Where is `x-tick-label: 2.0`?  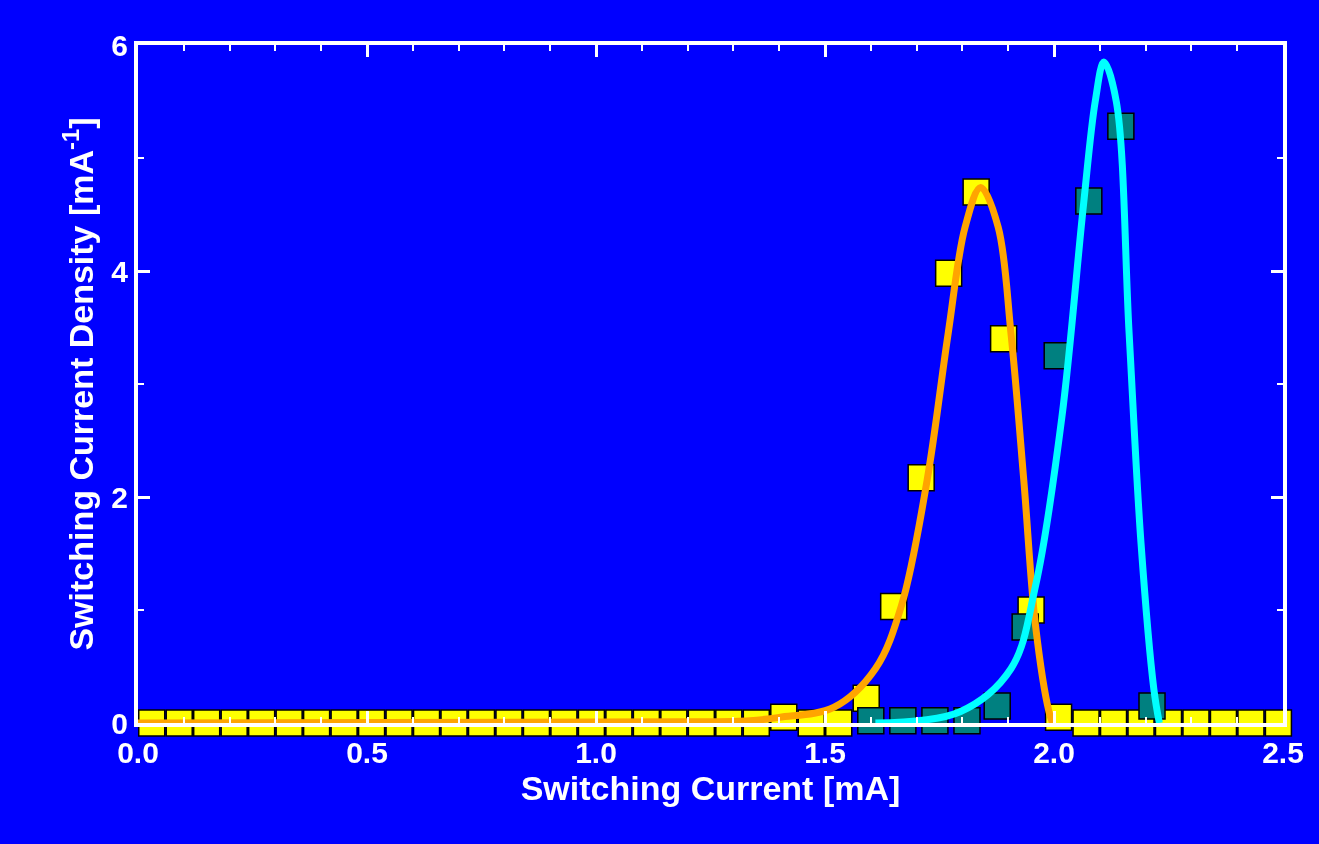
x-tick-label: 2.0 is located at coordinates (1054, 752).